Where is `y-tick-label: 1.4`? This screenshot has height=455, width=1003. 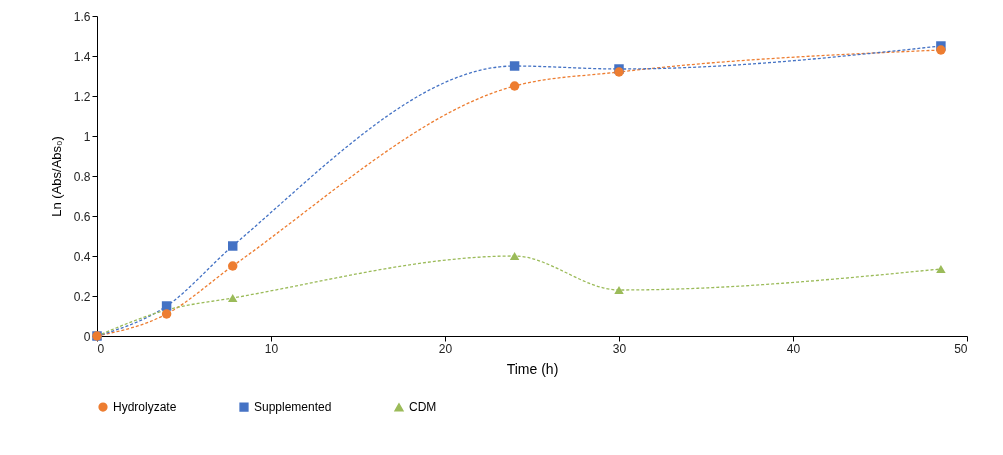 y-tick-label: 1.4 is located at coordinates (82, 56).